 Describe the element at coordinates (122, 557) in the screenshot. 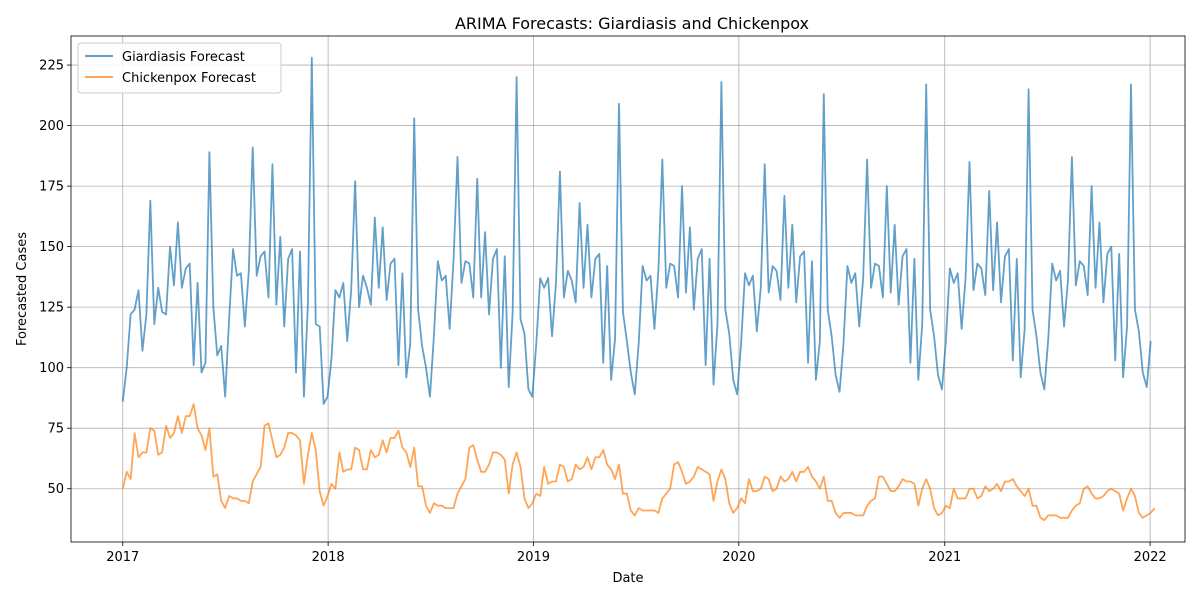

I see `x-tick-label: 2017` at that location.